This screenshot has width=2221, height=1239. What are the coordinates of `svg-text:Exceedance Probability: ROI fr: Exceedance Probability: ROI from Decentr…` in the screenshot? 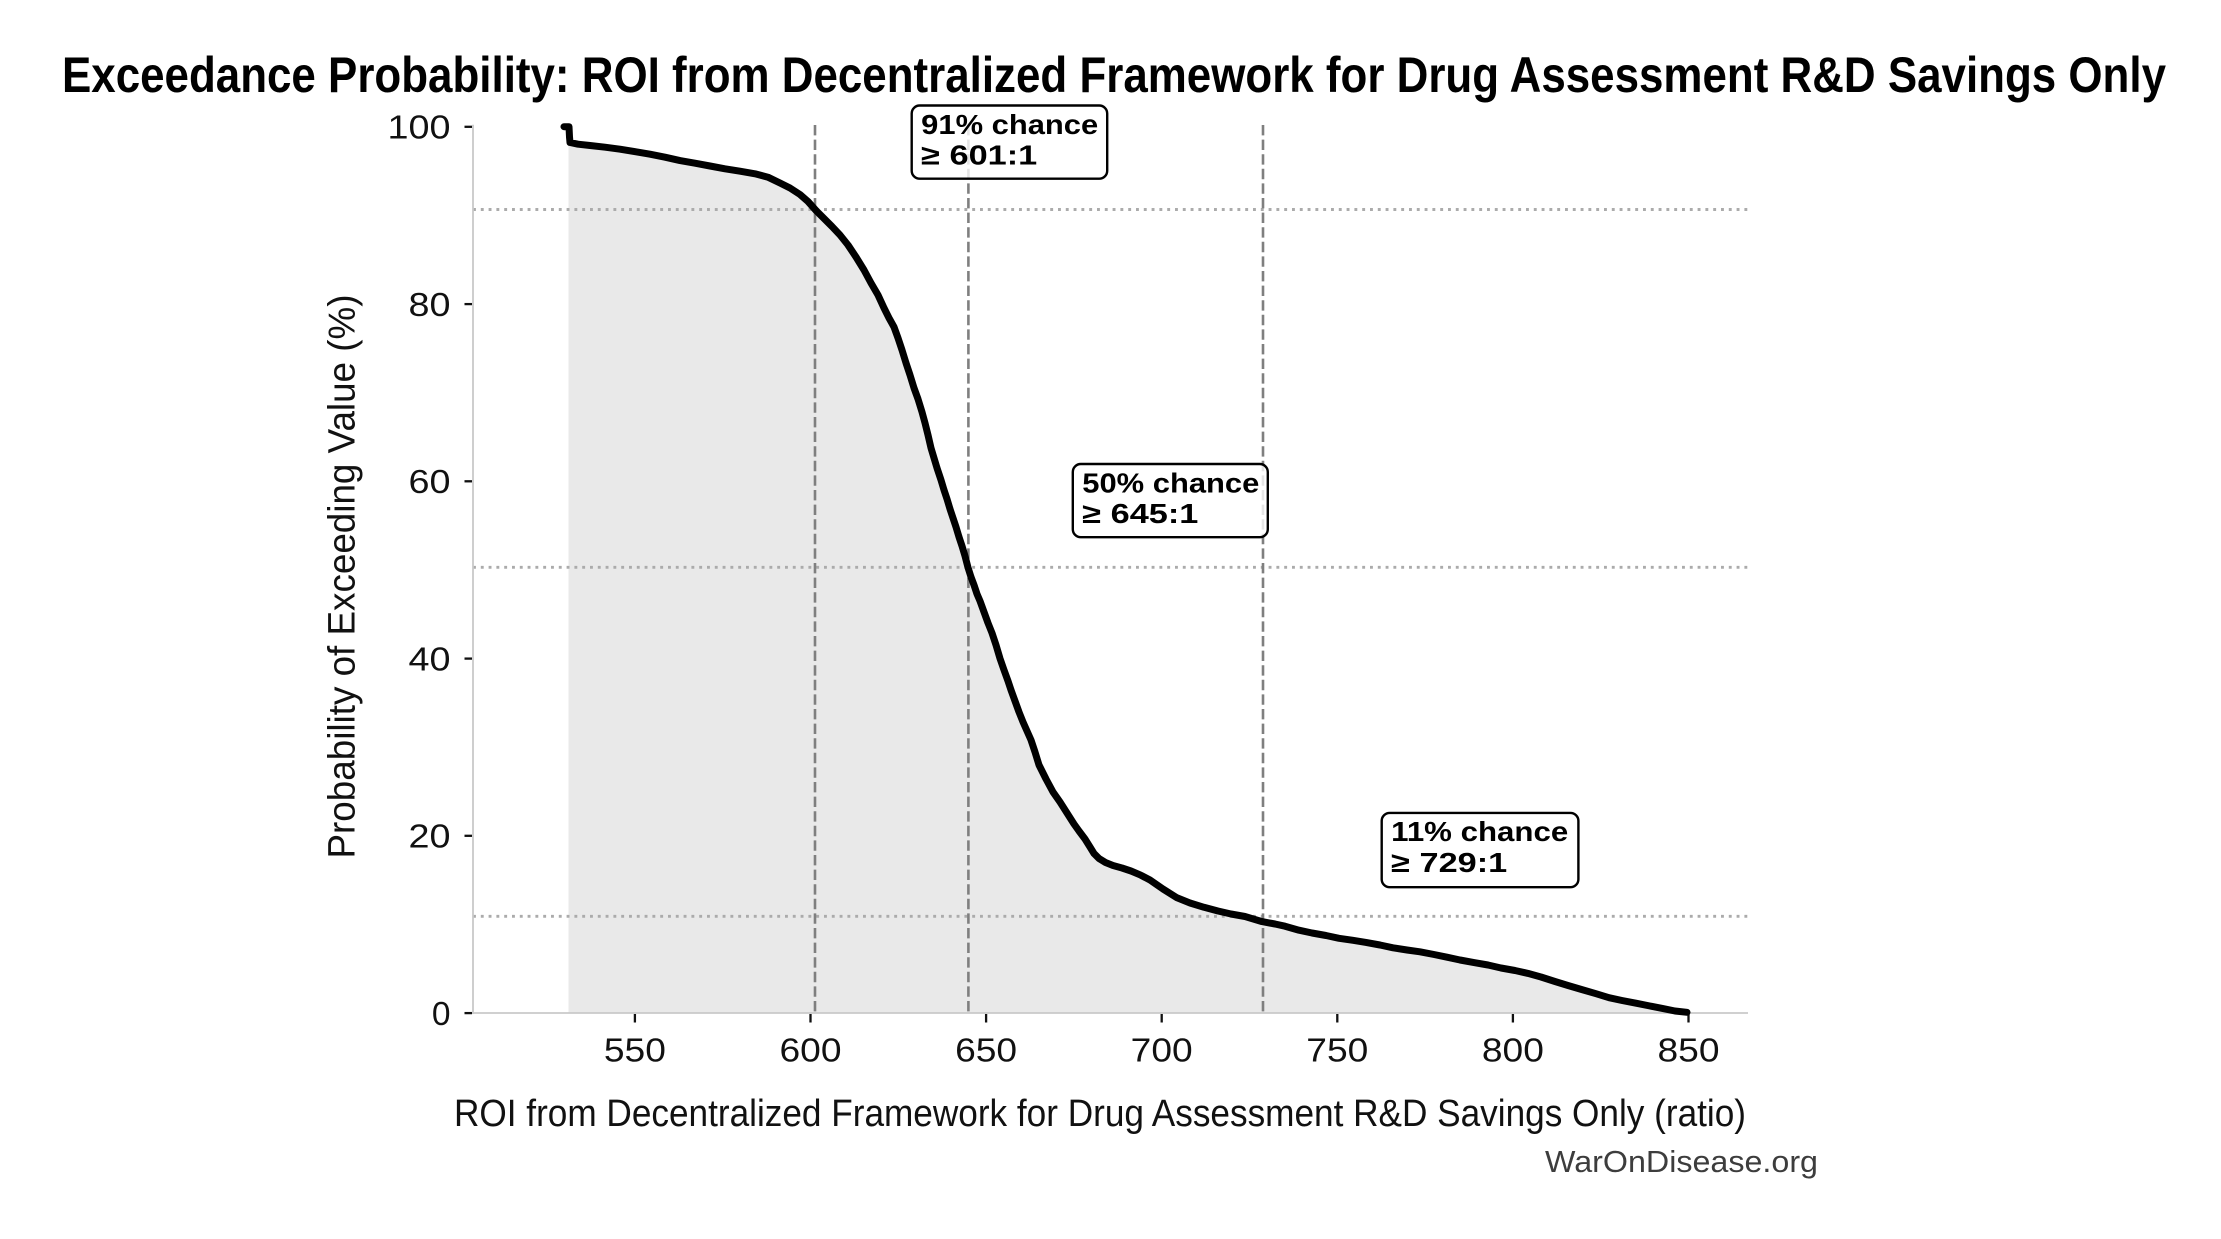 It's located at (1114, 75).